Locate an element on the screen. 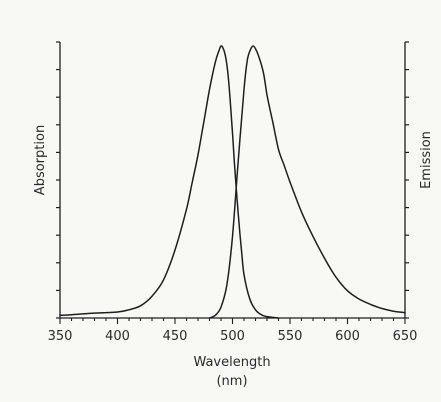 Image resolution: width=441 pixels, height=402 pixels. x-axis-label: Wavelength is located at coordinates (231, 362).